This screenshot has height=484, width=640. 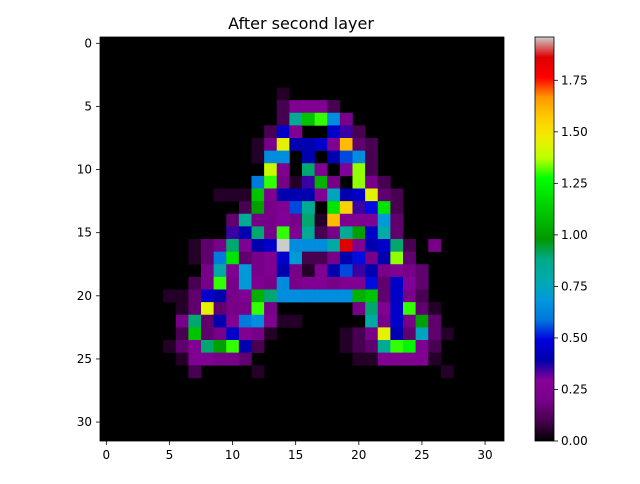 What do you see at coordinates (574, 132) in the screenshot?
I see `colorbar-tick-label: 1.50` at bounding box center [574, 132].